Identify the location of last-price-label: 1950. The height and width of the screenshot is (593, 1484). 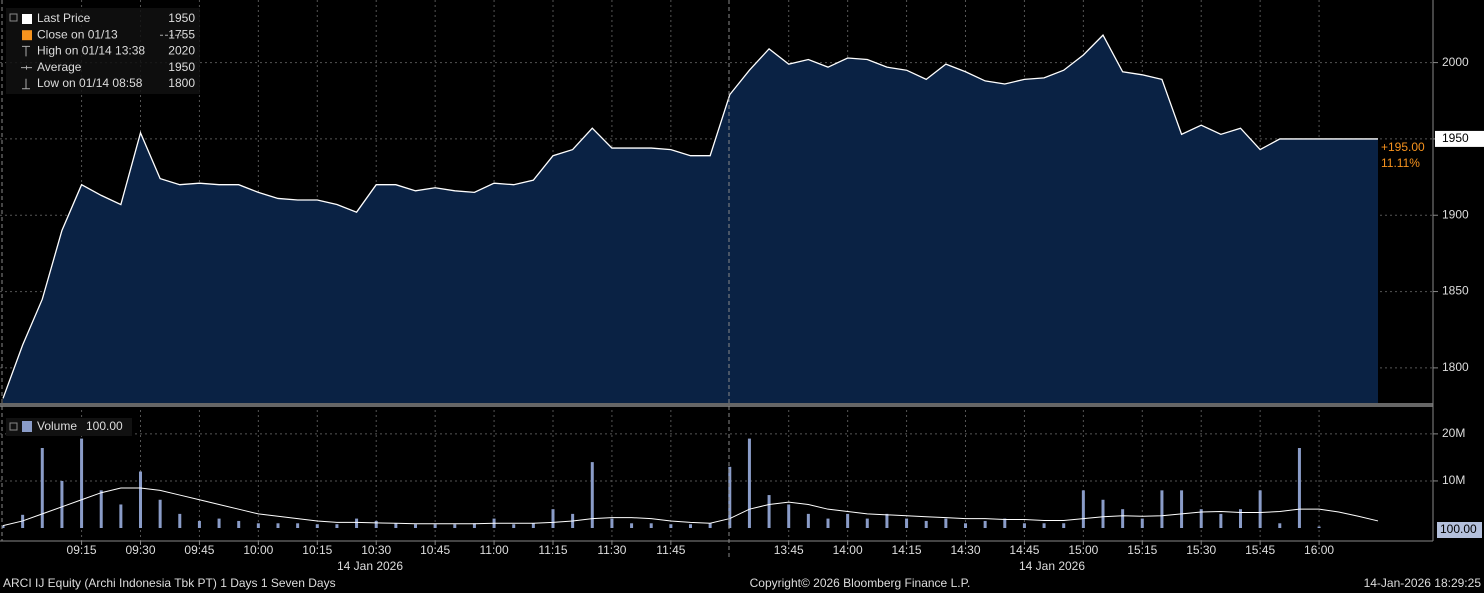
(1455, 138).